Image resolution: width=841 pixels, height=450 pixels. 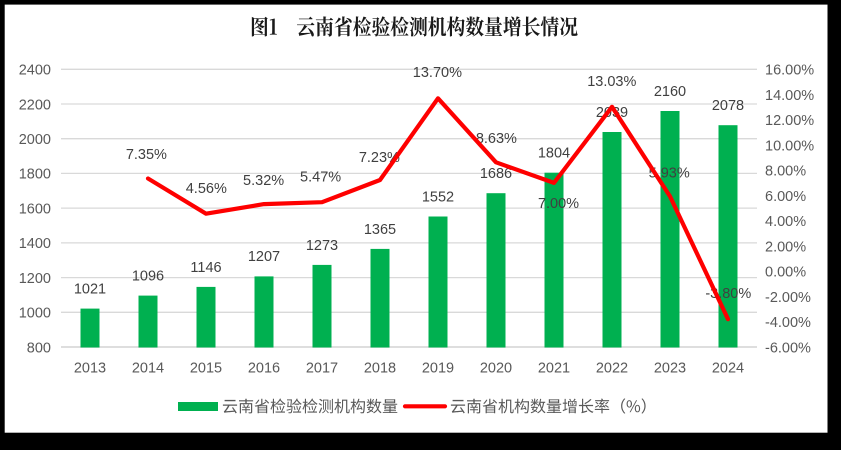 I want to click on svg-text: 8.00%, so click(x=785, y=172).